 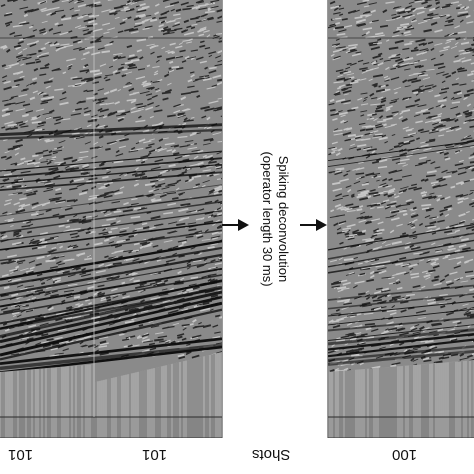 What do you see at coordinates (283, 219) in the screenshot?
I see `caption-line-1: Spiking deconvolution` at bounding box center [283, 219].